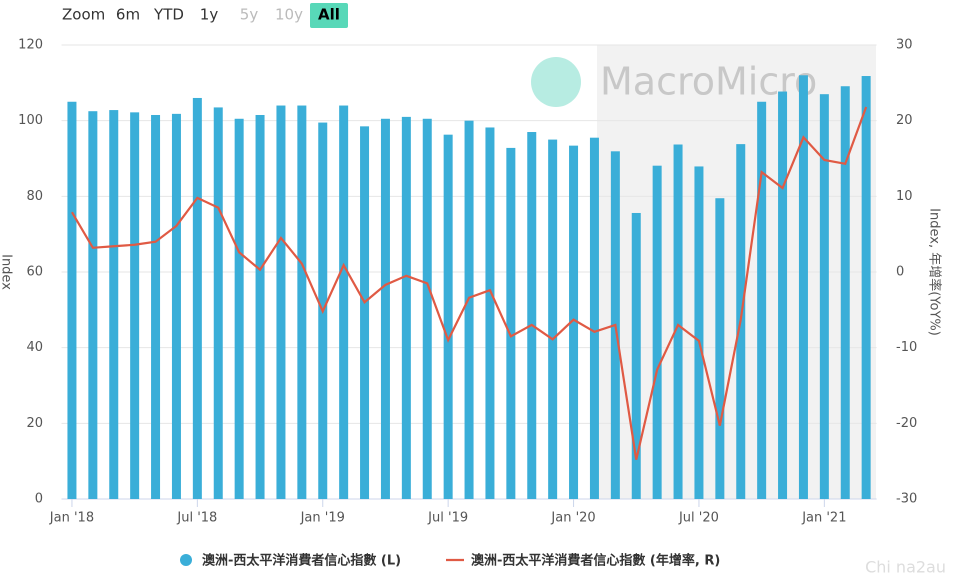 The image size is (953, 580). Describe the element at coordinates (196, 518) in the screenshot. I see `x-tick-label: Jul '18` at that location.